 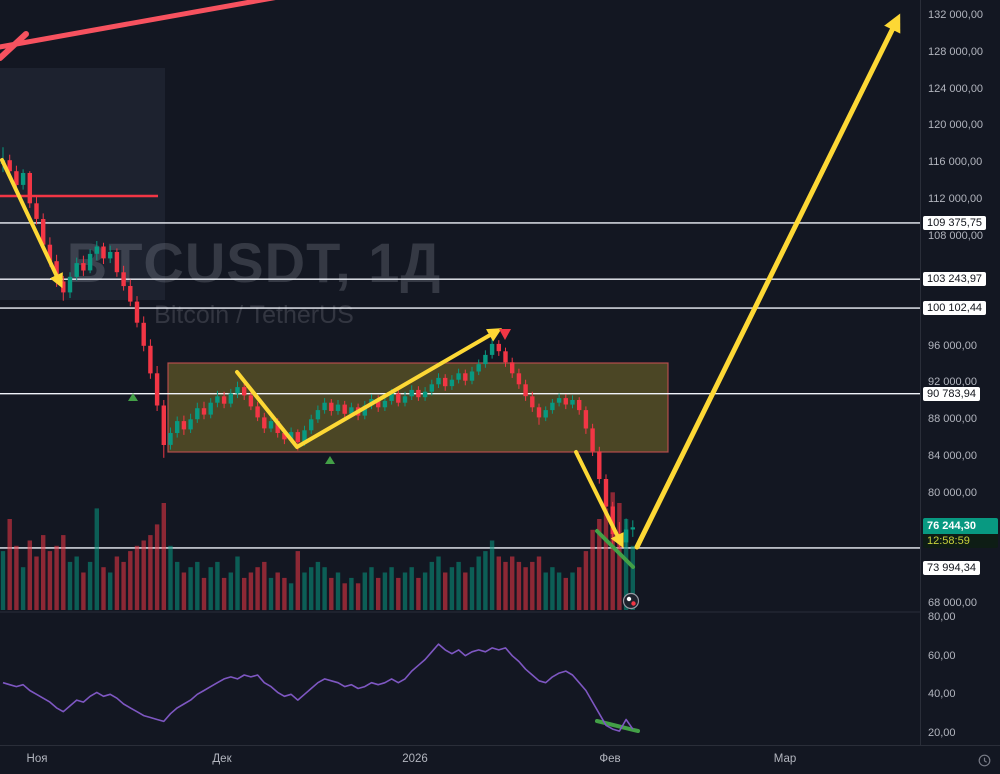 What do you see at coordinates (317, 551) in the screenshot?
I see `volume-bars` at bounding box center [317, 551].